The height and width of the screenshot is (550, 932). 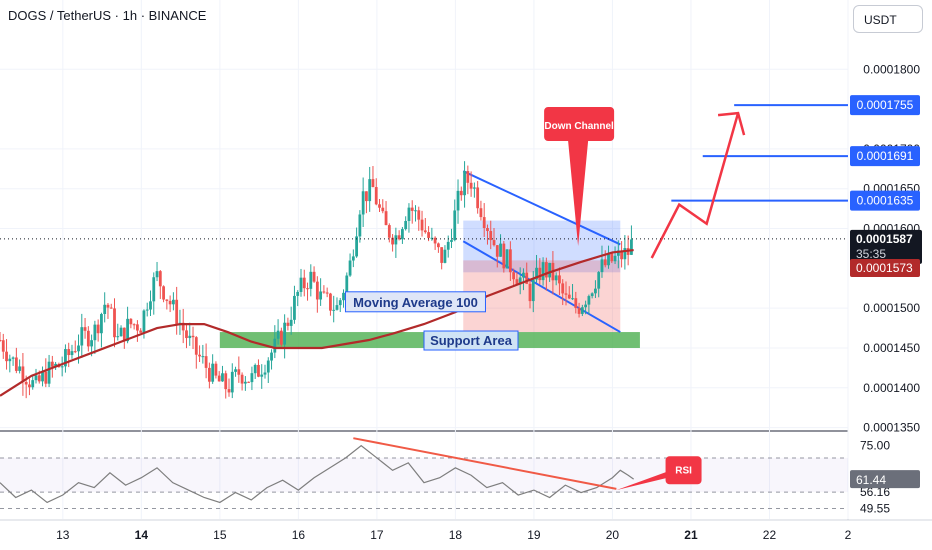 What do you see at coordinates (695, 185) in the screenshot?
I see `projection-path` at bounding box center [695, 185].